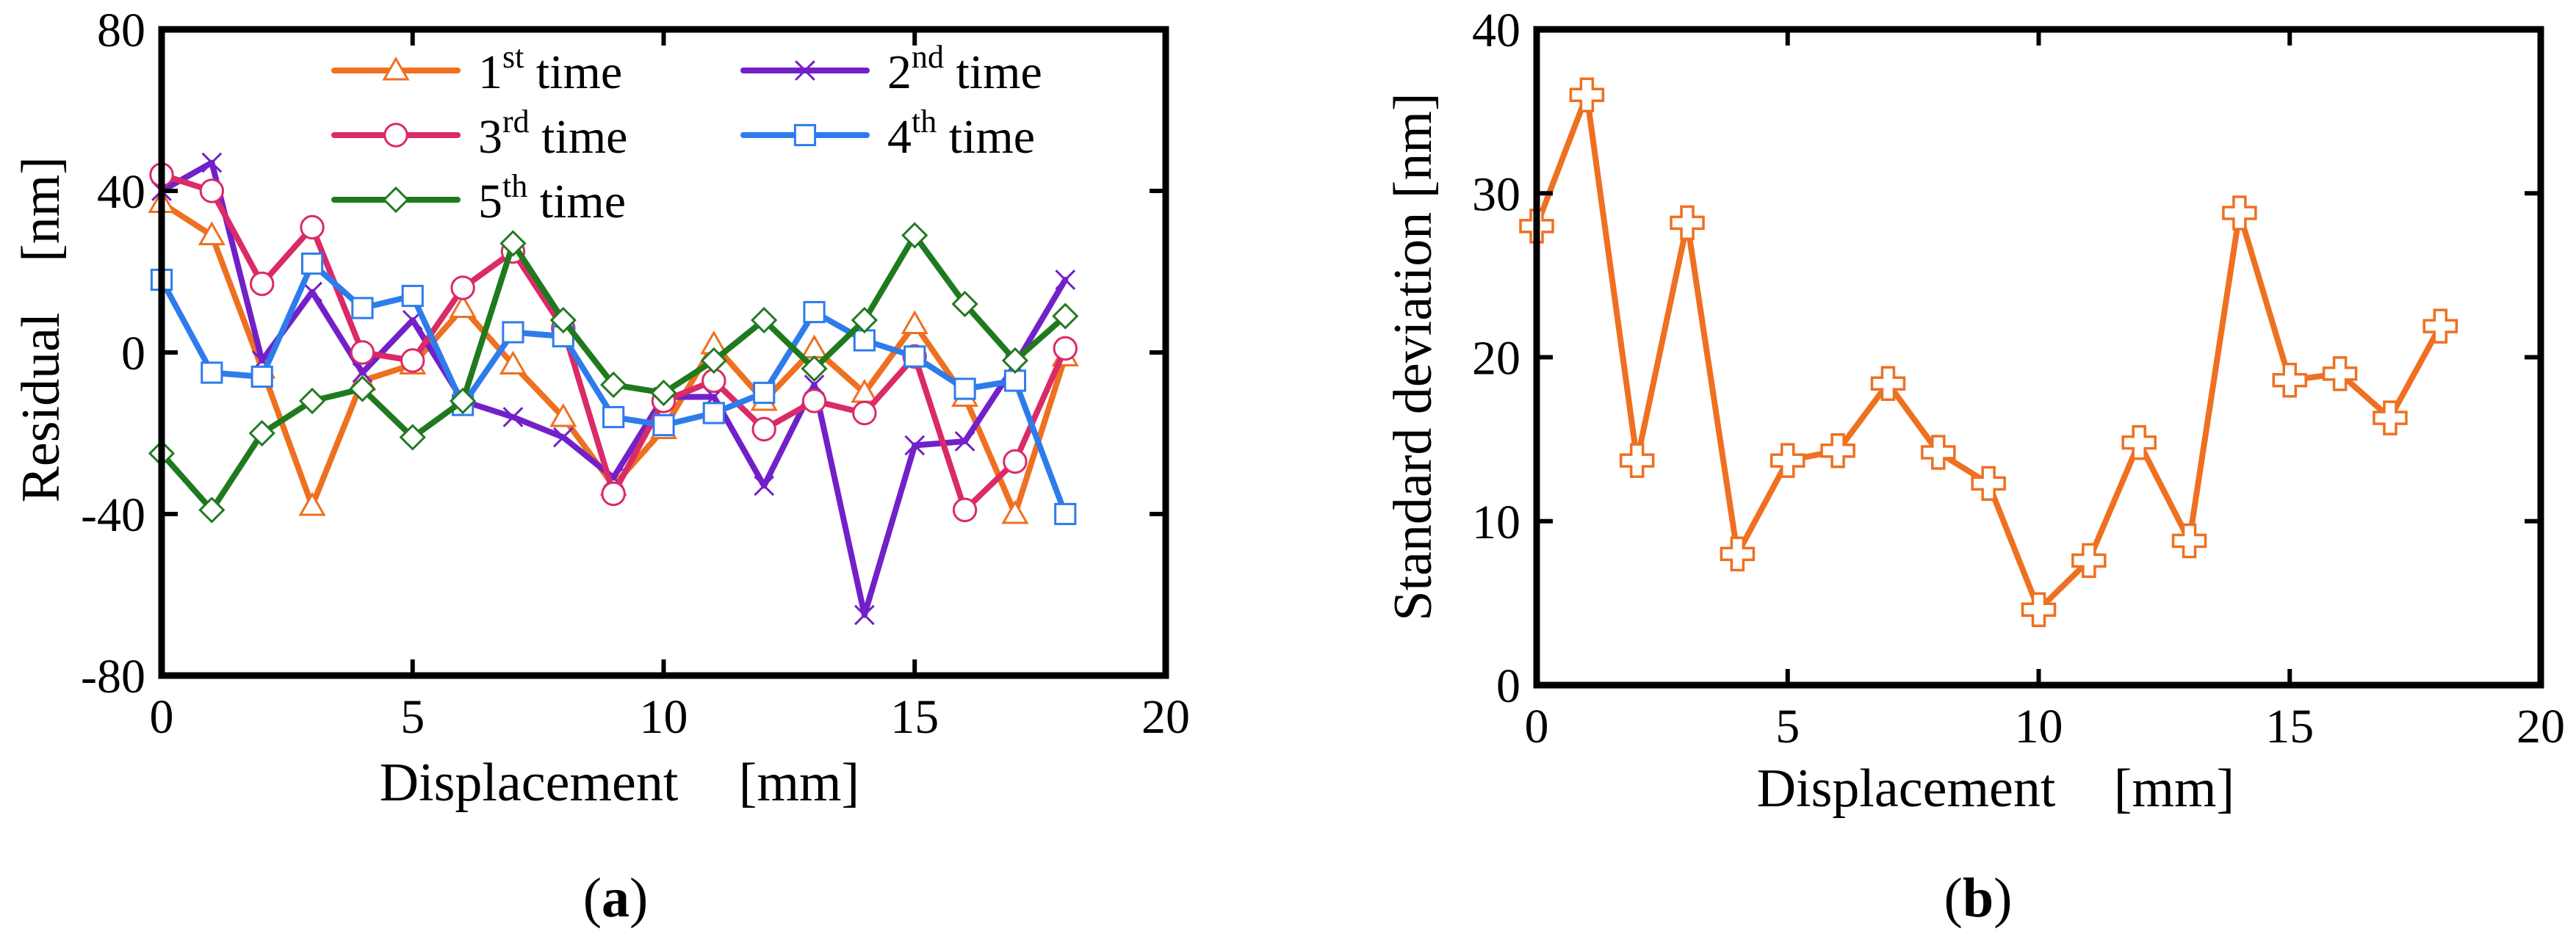 The image size is (2576, 948). Describe the element at coordinates (412, 717) in the screenshot. I see `panel-a-x-tick-label: 5` at that location.